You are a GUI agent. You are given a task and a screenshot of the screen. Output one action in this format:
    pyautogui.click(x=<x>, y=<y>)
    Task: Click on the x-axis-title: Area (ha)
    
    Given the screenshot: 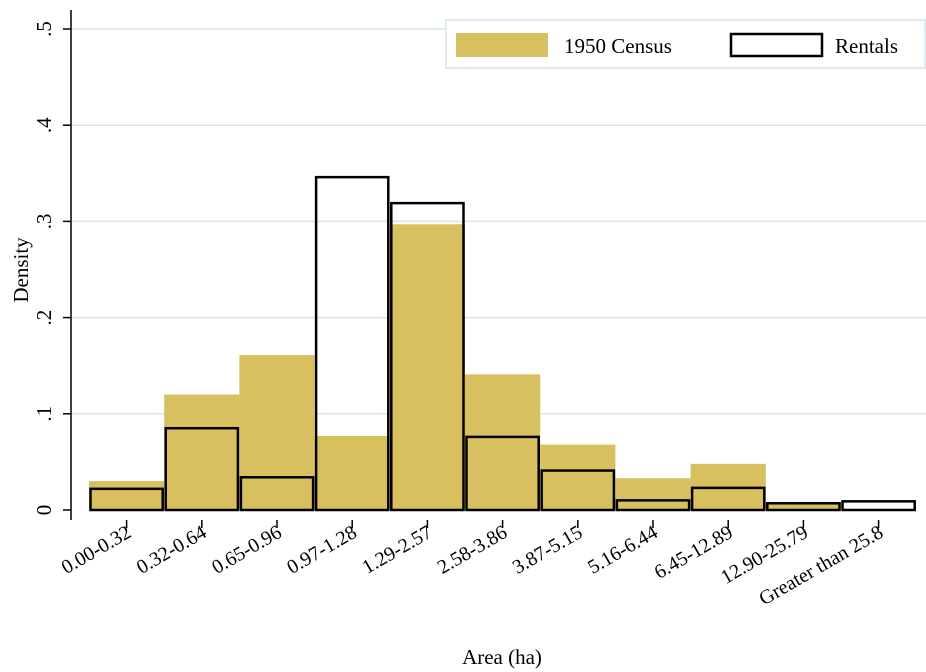 What is the action you would take?
    pyautogui.click(x=502, y=657)
    